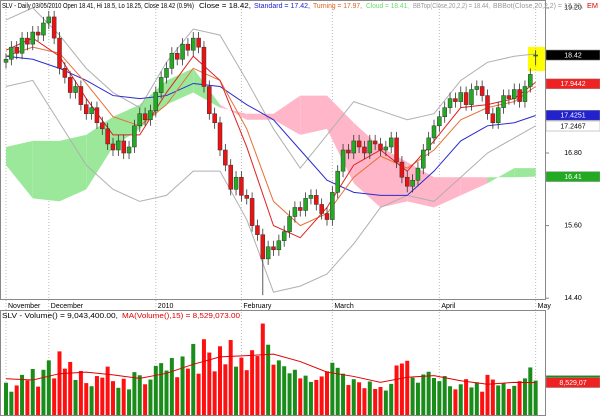 The width and height of the screenshot is (600, 416). Describe the element at coordinates (545, 306) in the screenshot. I see `x-tick-label: May` at that location.